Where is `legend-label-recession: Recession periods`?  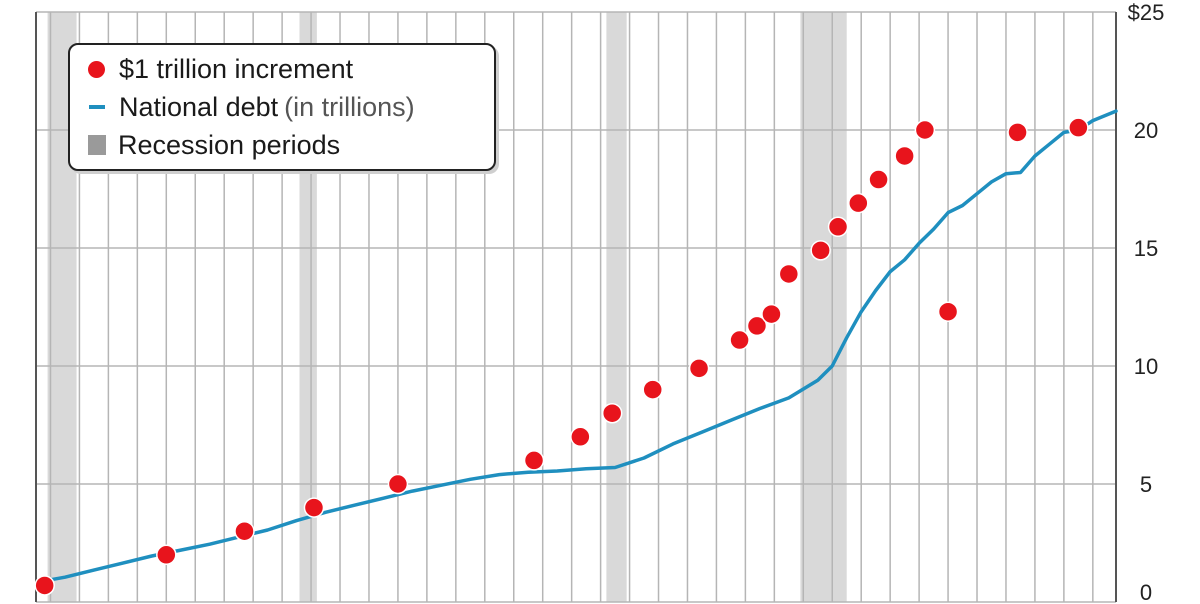 legend-label-recession: Recession periods is located at coordinates (229, 144).